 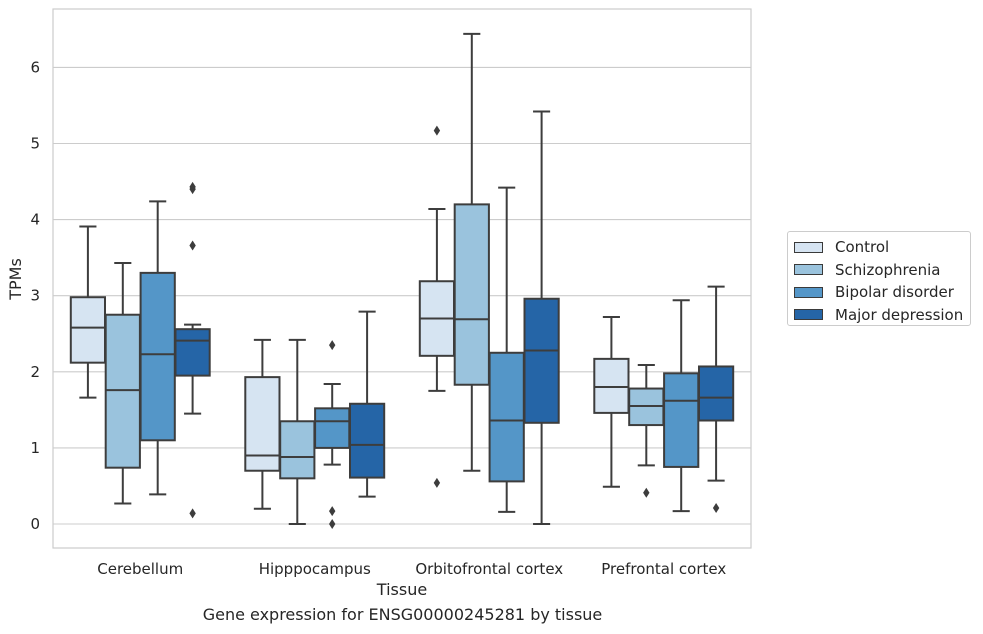 I want to click on y-tick-label-4: 4, so click(x=35, y=220).